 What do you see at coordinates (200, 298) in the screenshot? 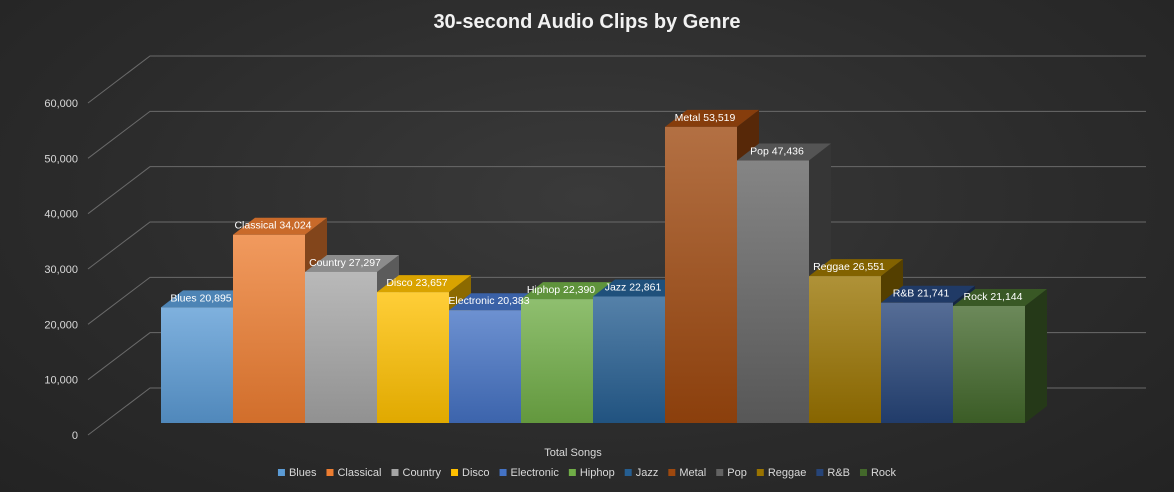
I see `data-label: Blues 20,895` at bounding box center [200, 298].